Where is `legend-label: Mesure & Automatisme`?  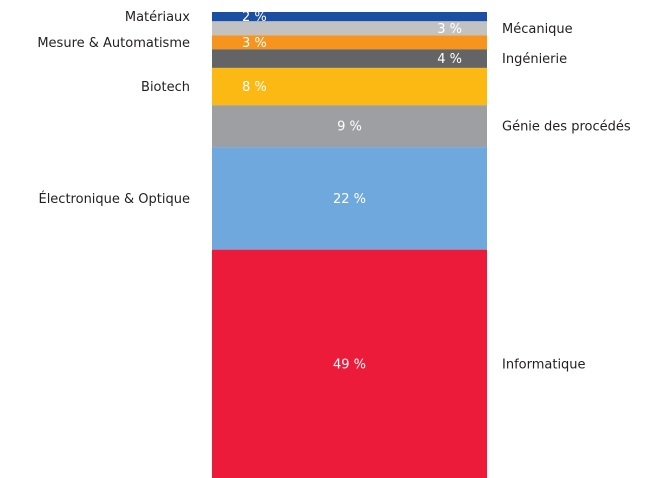 legend-label: Mesure & Automatisme is located at coordinates (113, 43).